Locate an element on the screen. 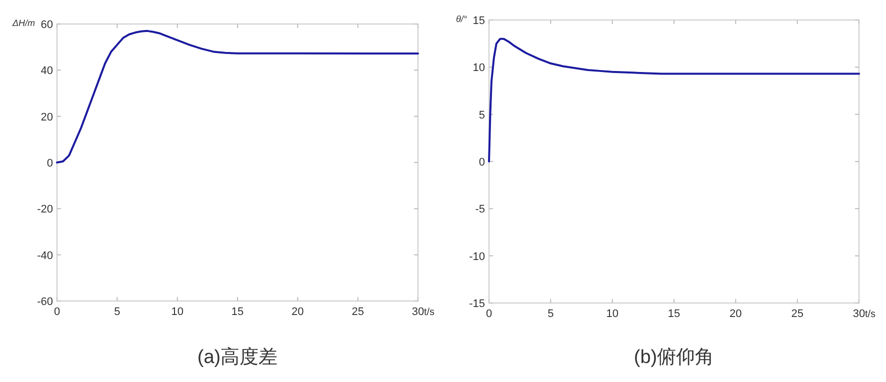 This screenshot has height=382, width=886. x-tick-label: 0 is located at coordinates (57, 312).